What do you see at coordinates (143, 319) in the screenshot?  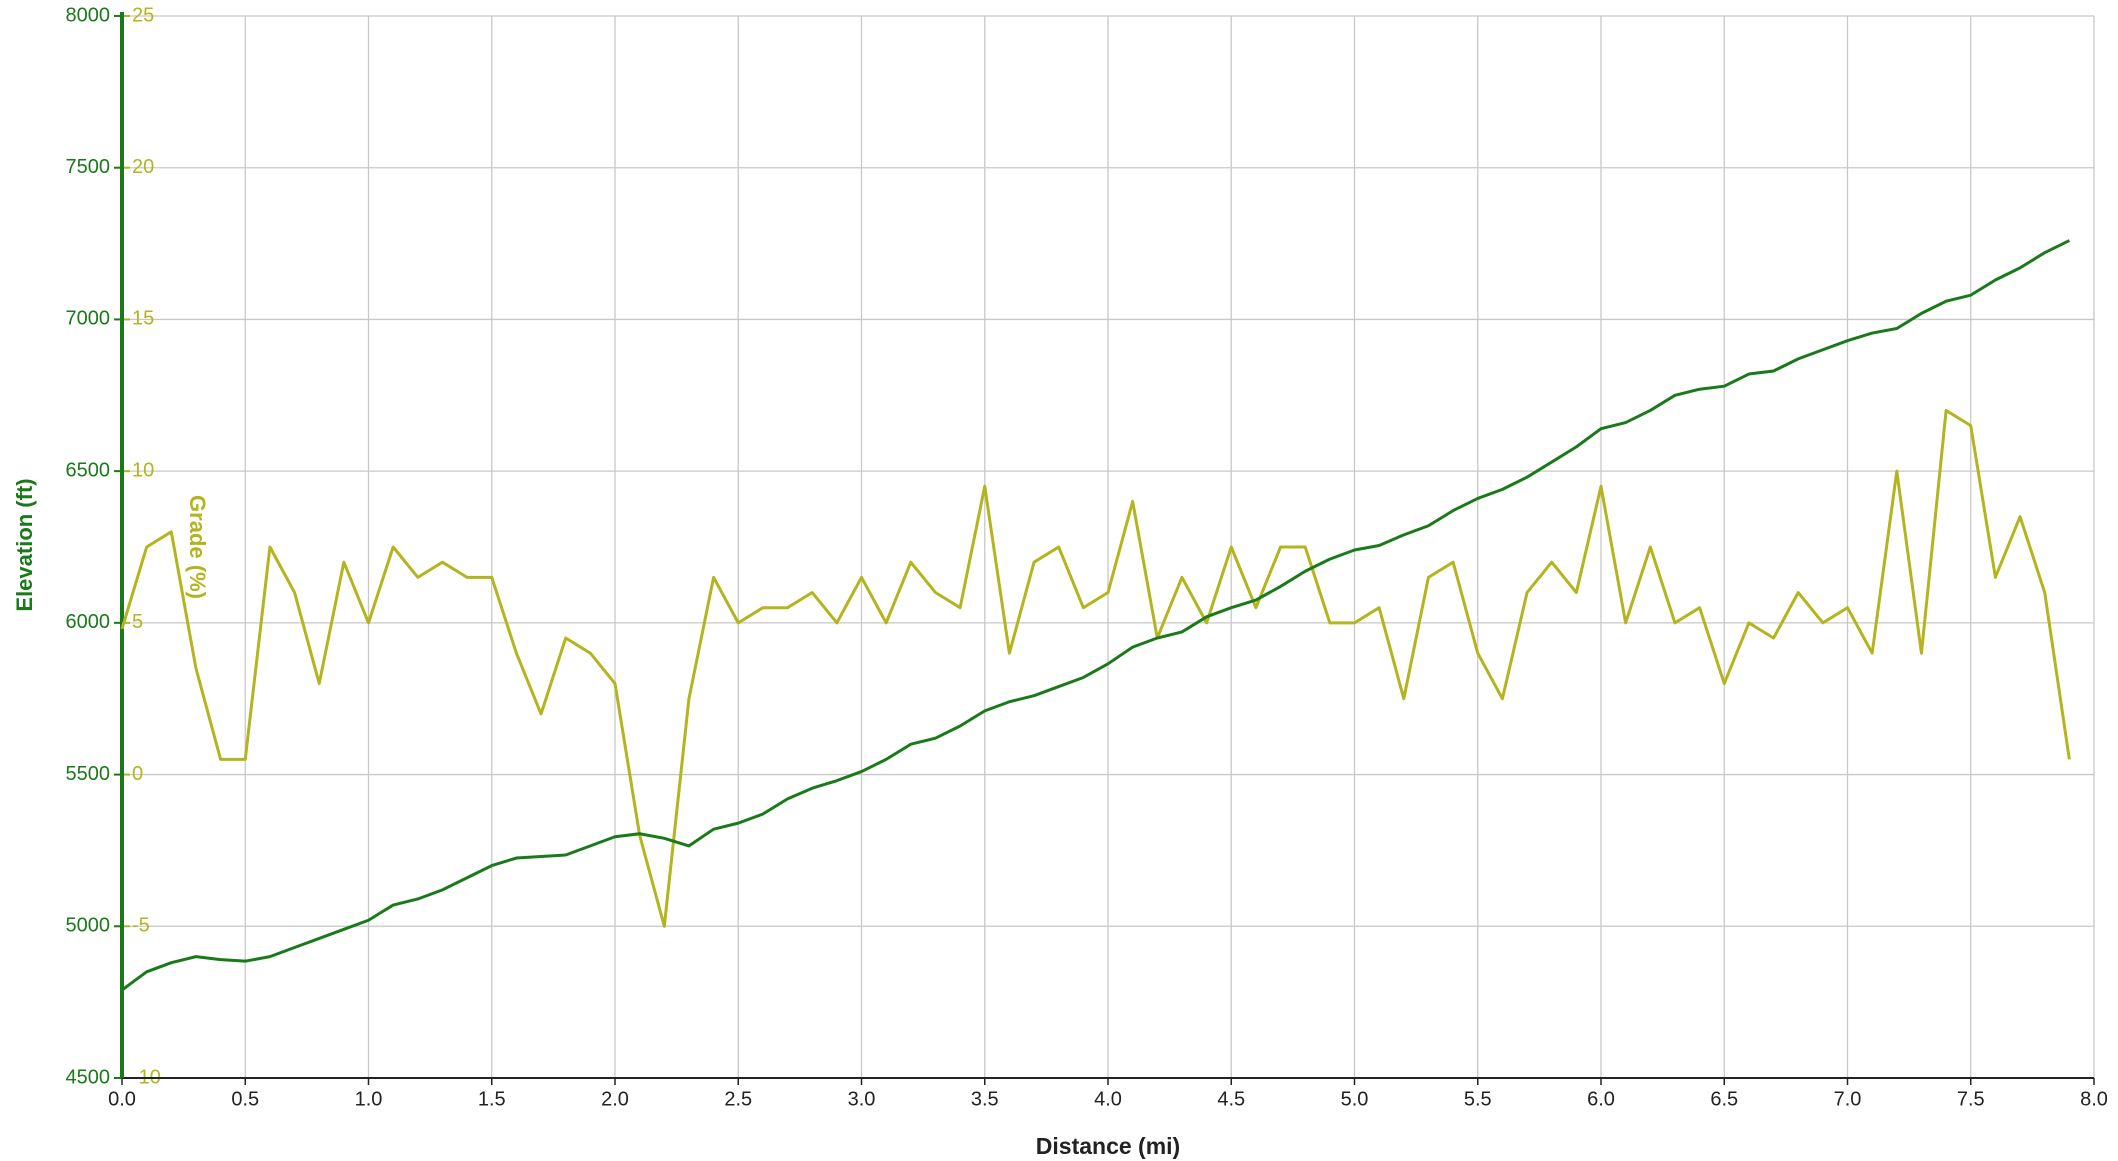 I see `y2-tick-label: 15` at bounding box center [143, 319].